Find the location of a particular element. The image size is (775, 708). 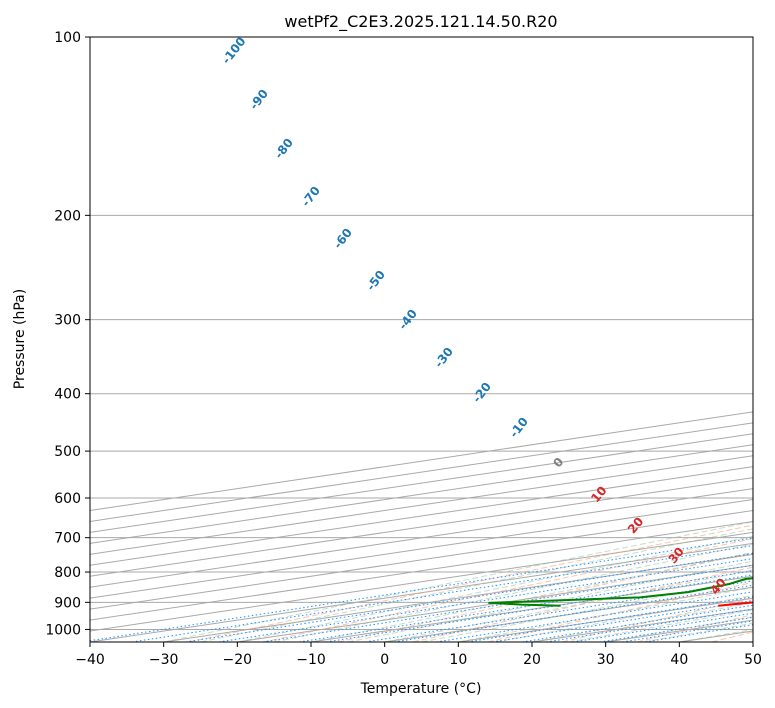

x-axis-label: Temperature (°C) is located at coordinates (421, 689).